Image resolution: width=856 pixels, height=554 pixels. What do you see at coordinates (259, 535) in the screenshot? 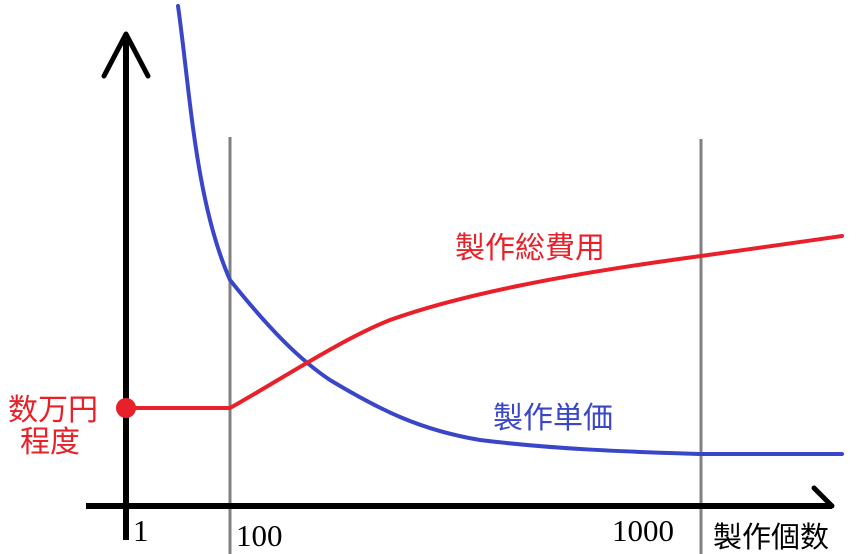
I see `x-tick-label-100: 100` at bounding box center [259, 535].